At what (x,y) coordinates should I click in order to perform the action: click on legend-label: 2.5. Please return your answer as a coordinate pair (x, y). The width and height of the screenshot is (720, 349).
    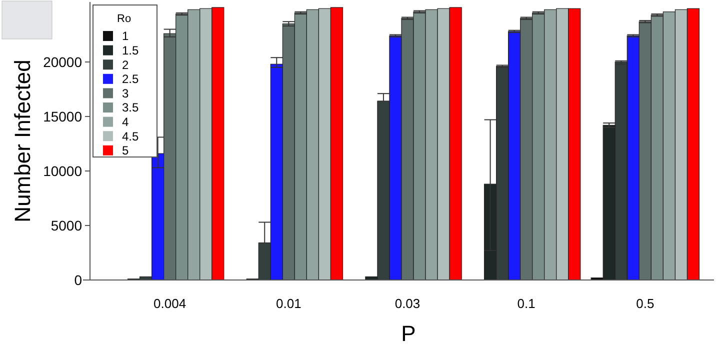
    Looking at the image, I should click on (131, 79).